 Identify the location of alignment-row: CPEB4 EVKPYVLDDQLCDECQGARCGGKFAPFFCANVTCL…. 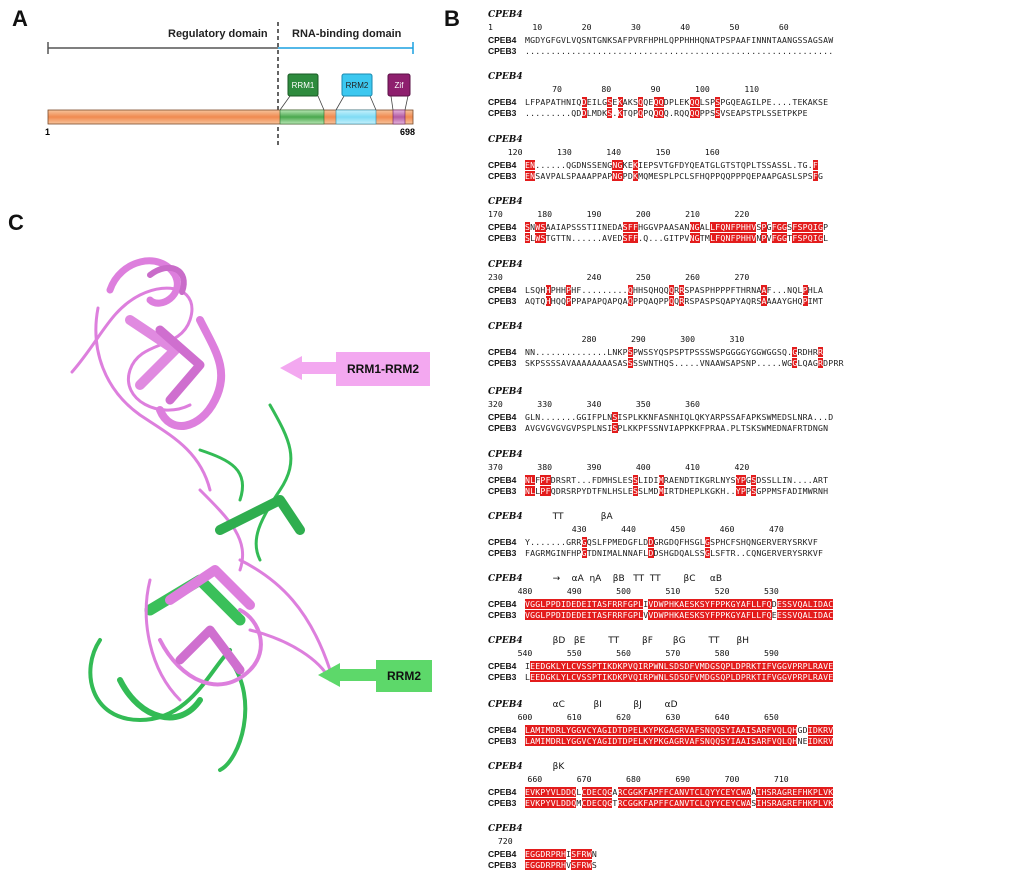
(754, 791).